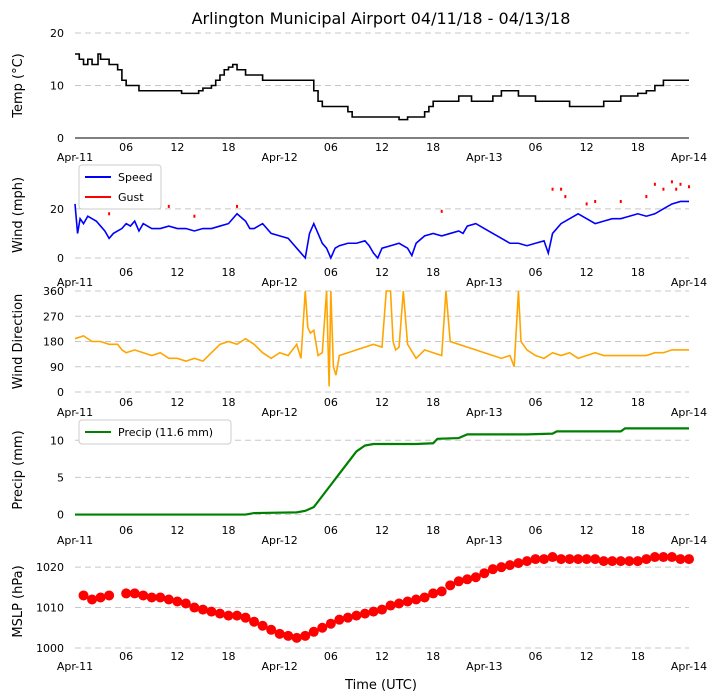 This screenshot has width=720, height=700. What do you see at coordinates (382, 87) in the screenshot?
I see `series-line-temp` at bounding box center [382, 87].